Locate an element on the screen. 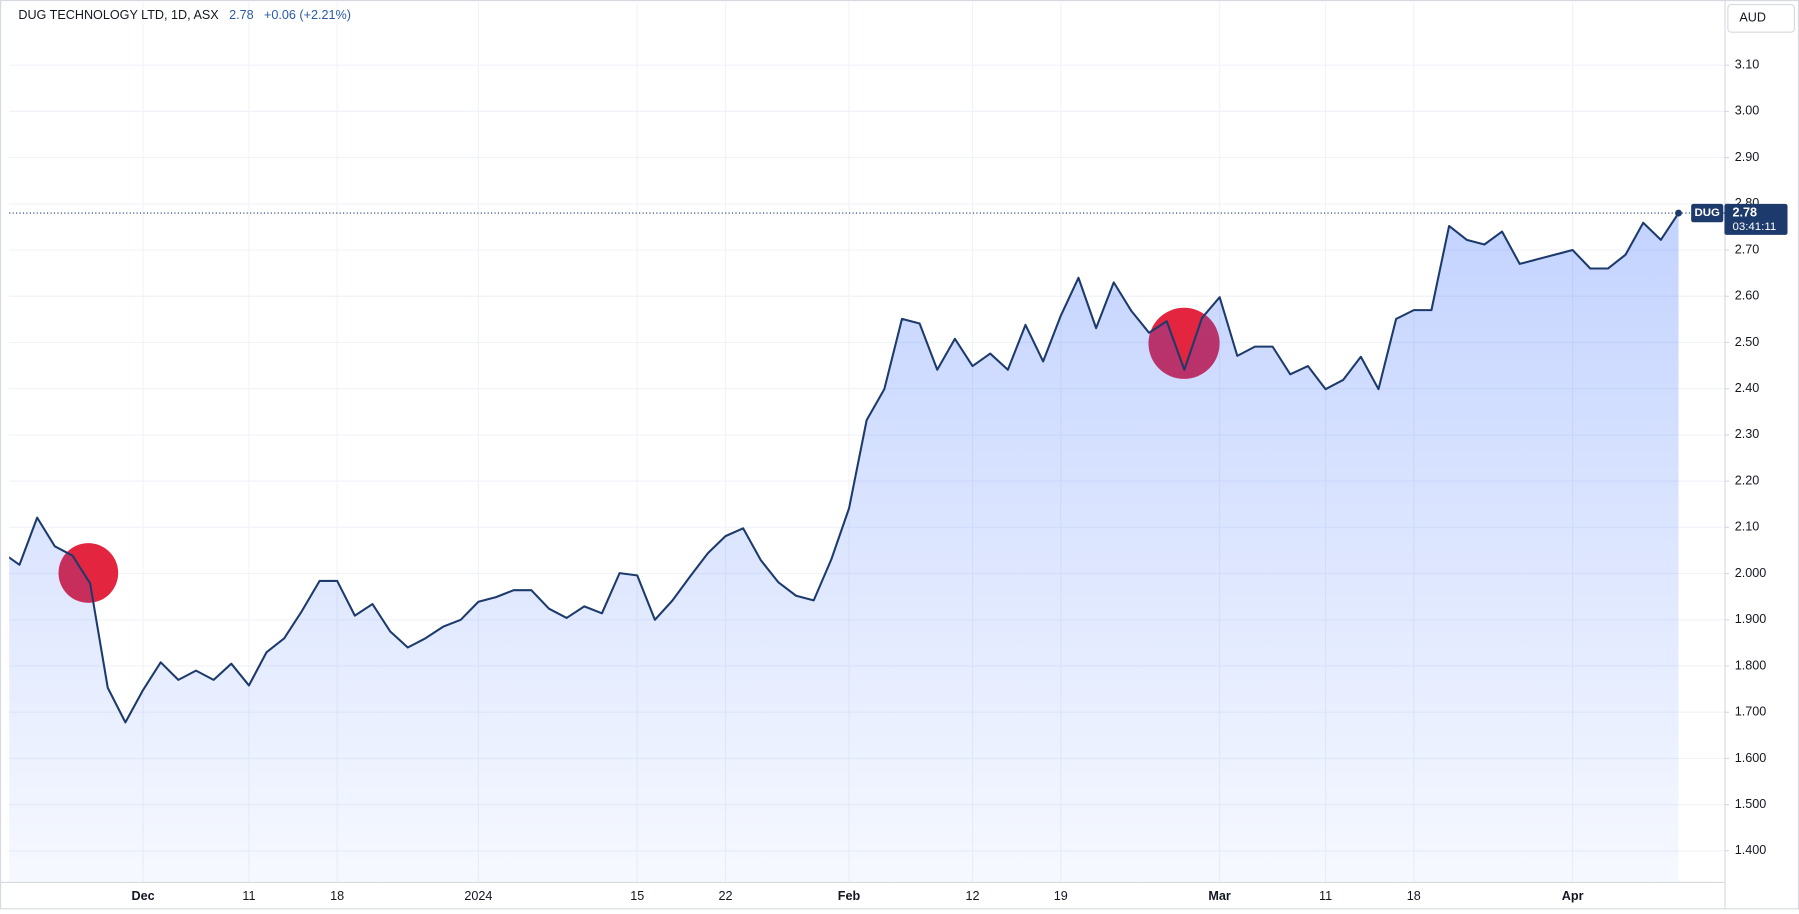 This screenshot has height=914, width=1799. y-tick-label: 1.600 is located at coordinates (1751, 758).